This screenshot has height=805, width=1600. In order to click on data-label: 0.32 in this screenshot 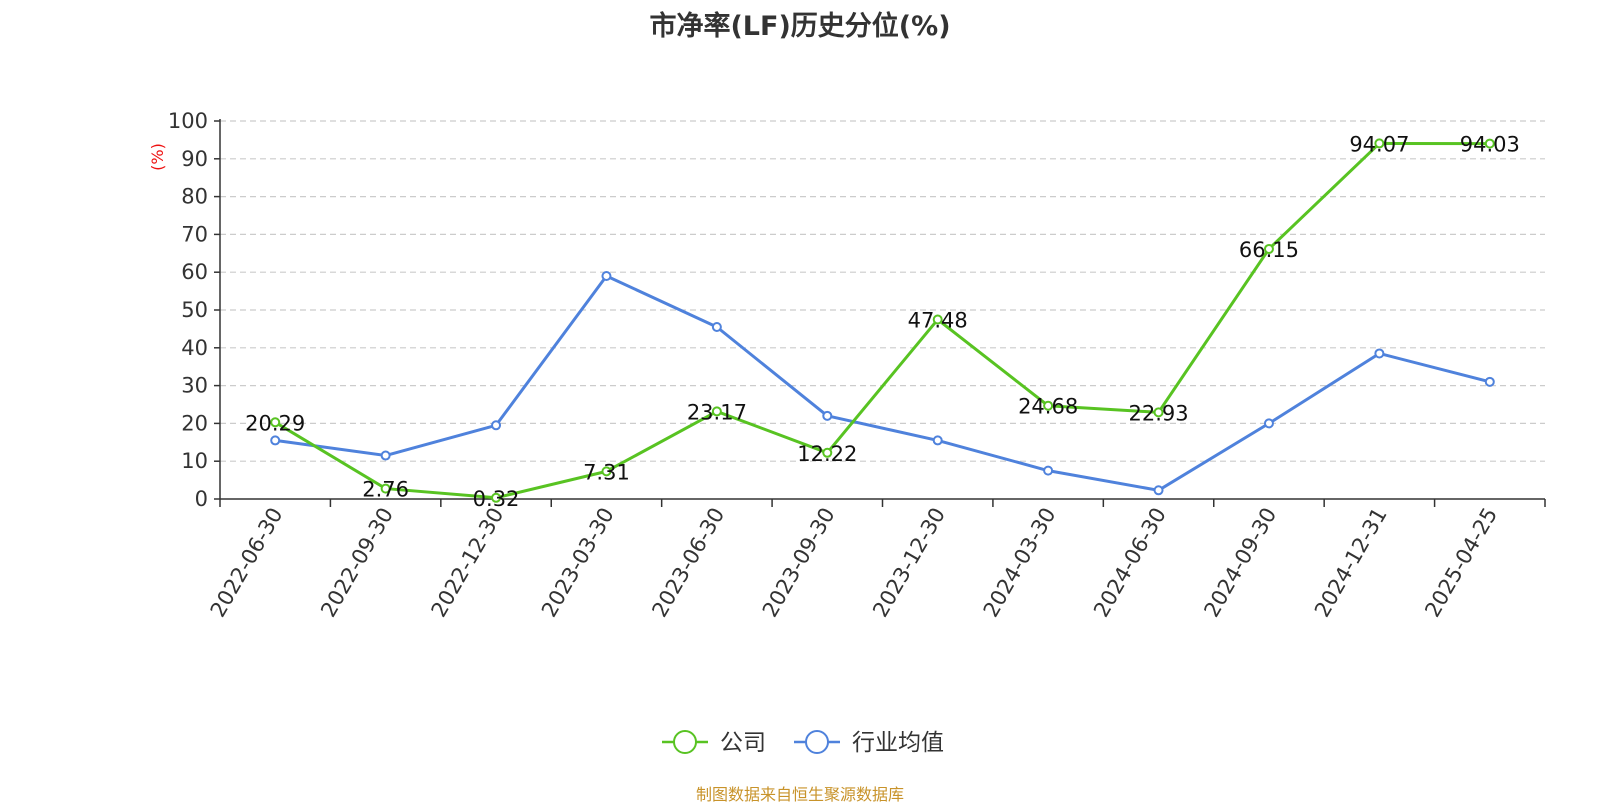, I will do `click(496, 499)`.